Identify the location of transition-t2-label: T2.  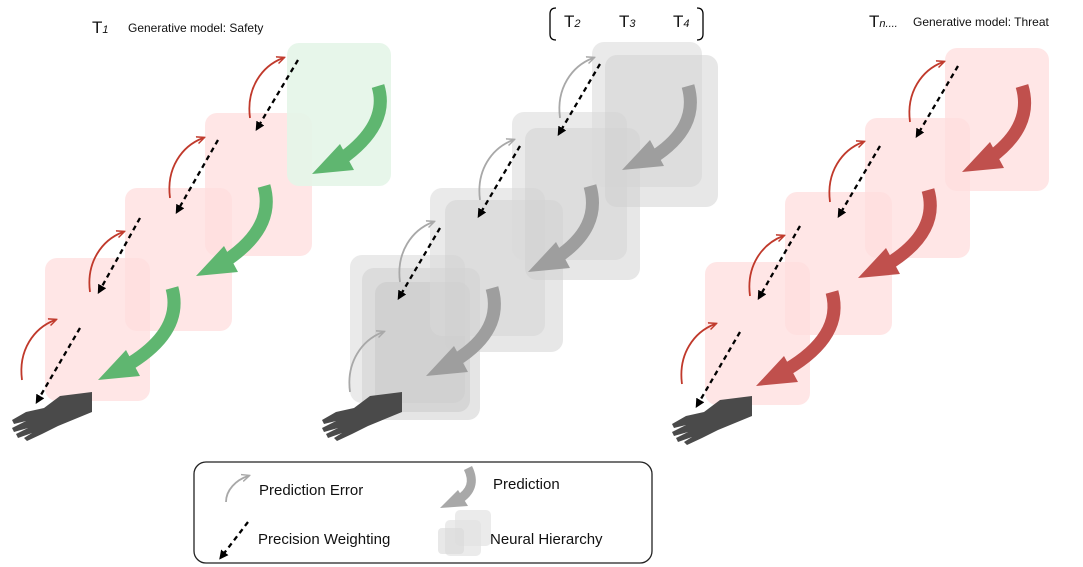
(572, 21).